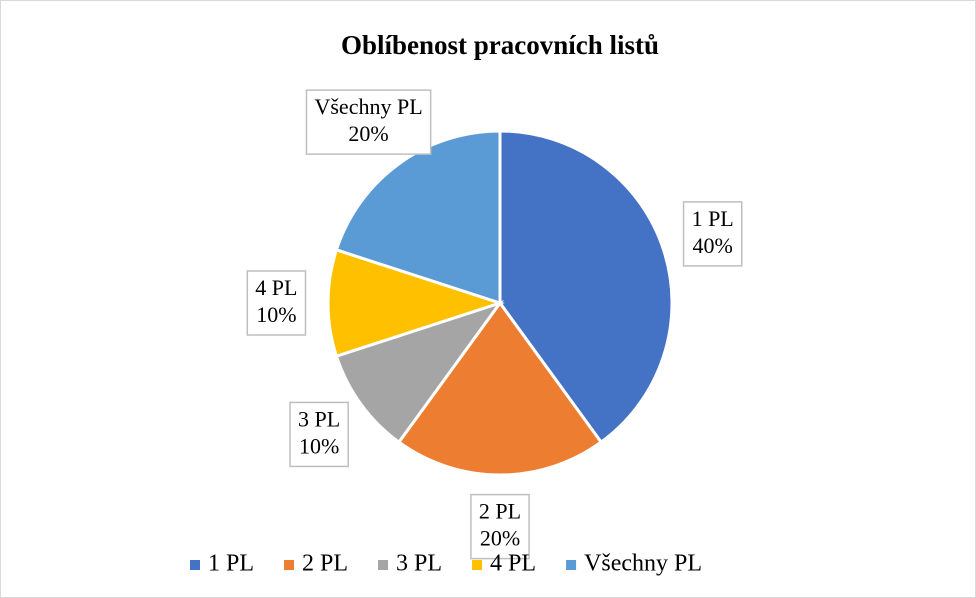  Describe the element at coordinates (368, 106) in the screenshot. I see `label-category: Všechny PL` at that location.